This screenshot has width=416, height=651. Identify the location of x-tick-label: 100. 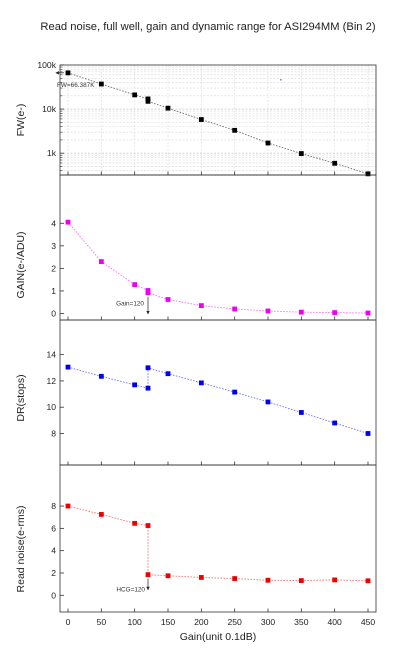
(134, 622).